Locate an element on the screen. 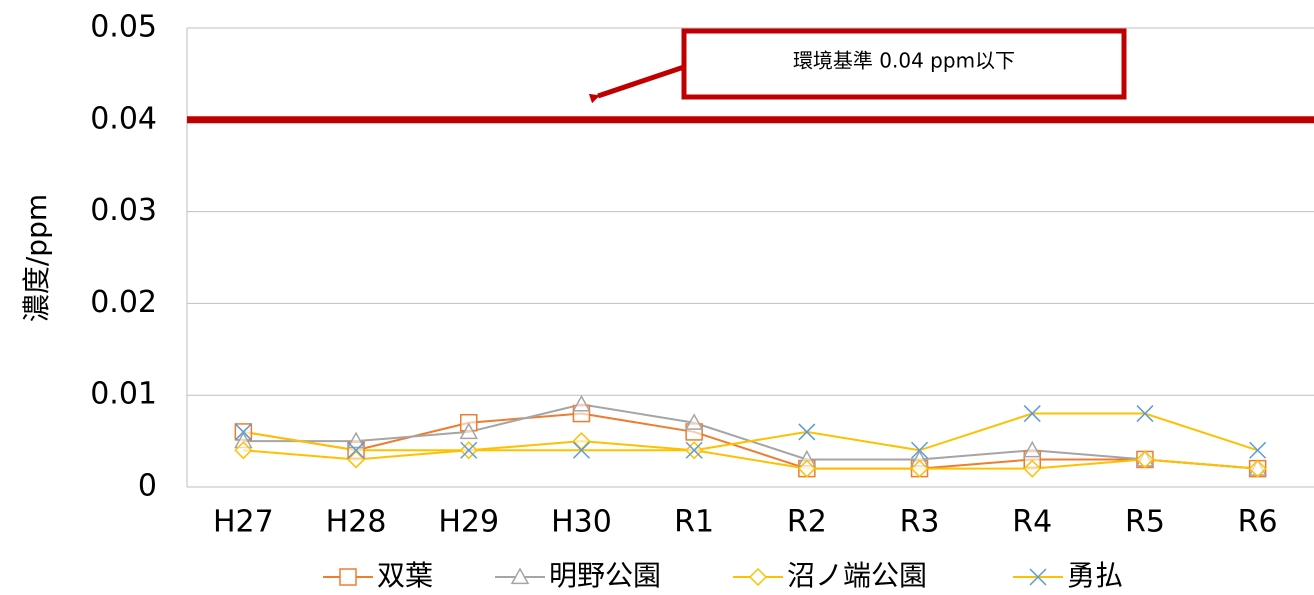  y-tick-label: 0.03 is located at coordinates (123, 210).